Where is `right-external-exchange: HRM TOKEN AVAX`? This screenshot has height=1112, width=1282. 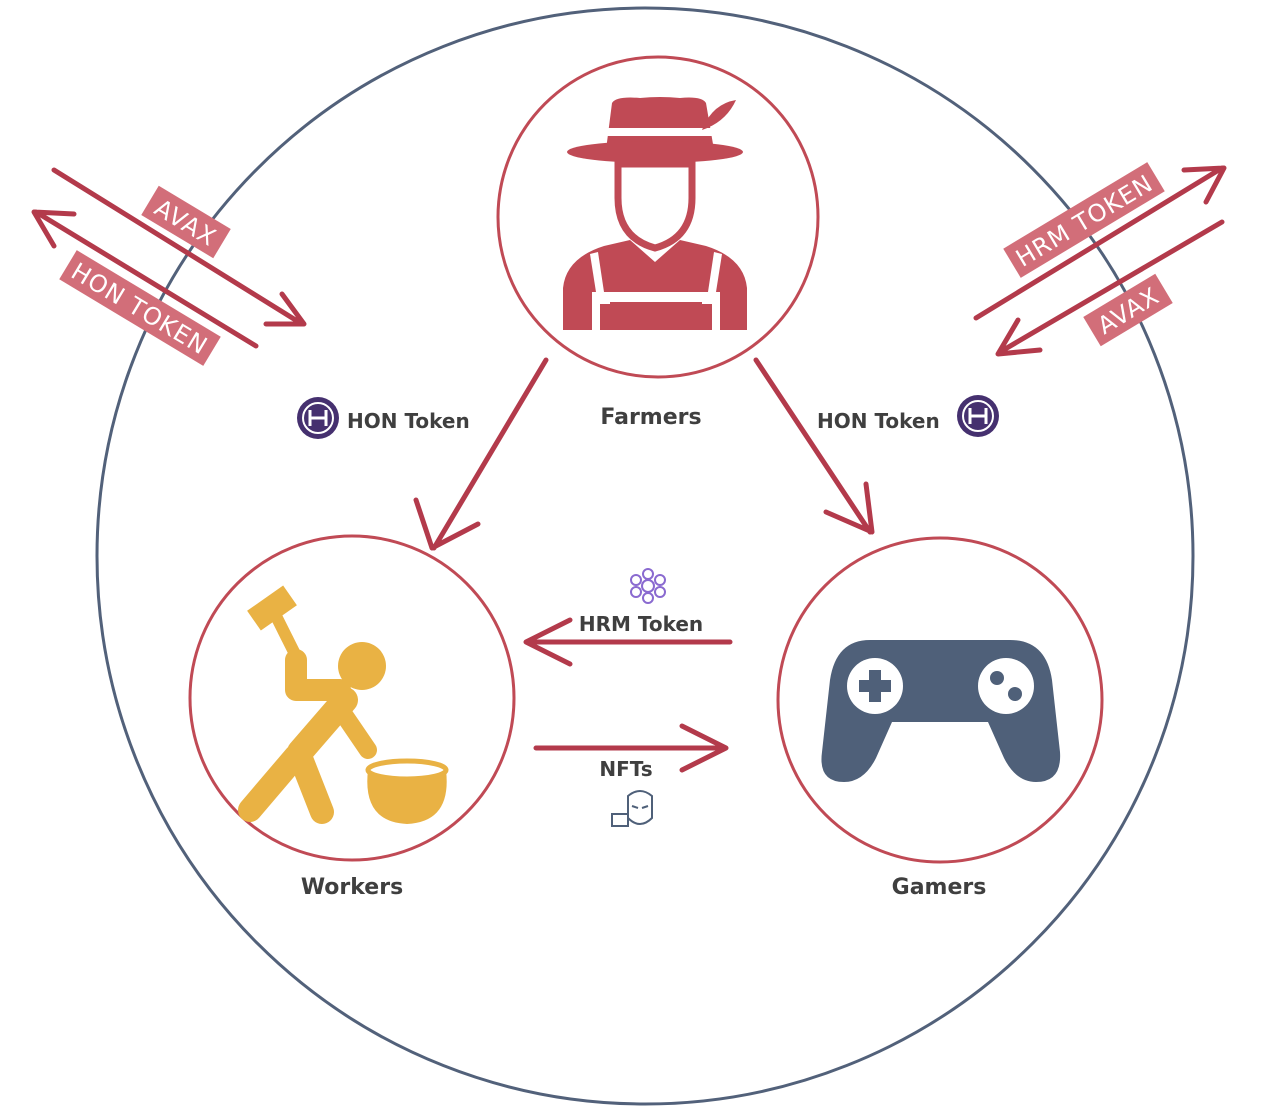
right-external-exchange: HRM TOKEN AVAX is located at coordinates (1100, 259).